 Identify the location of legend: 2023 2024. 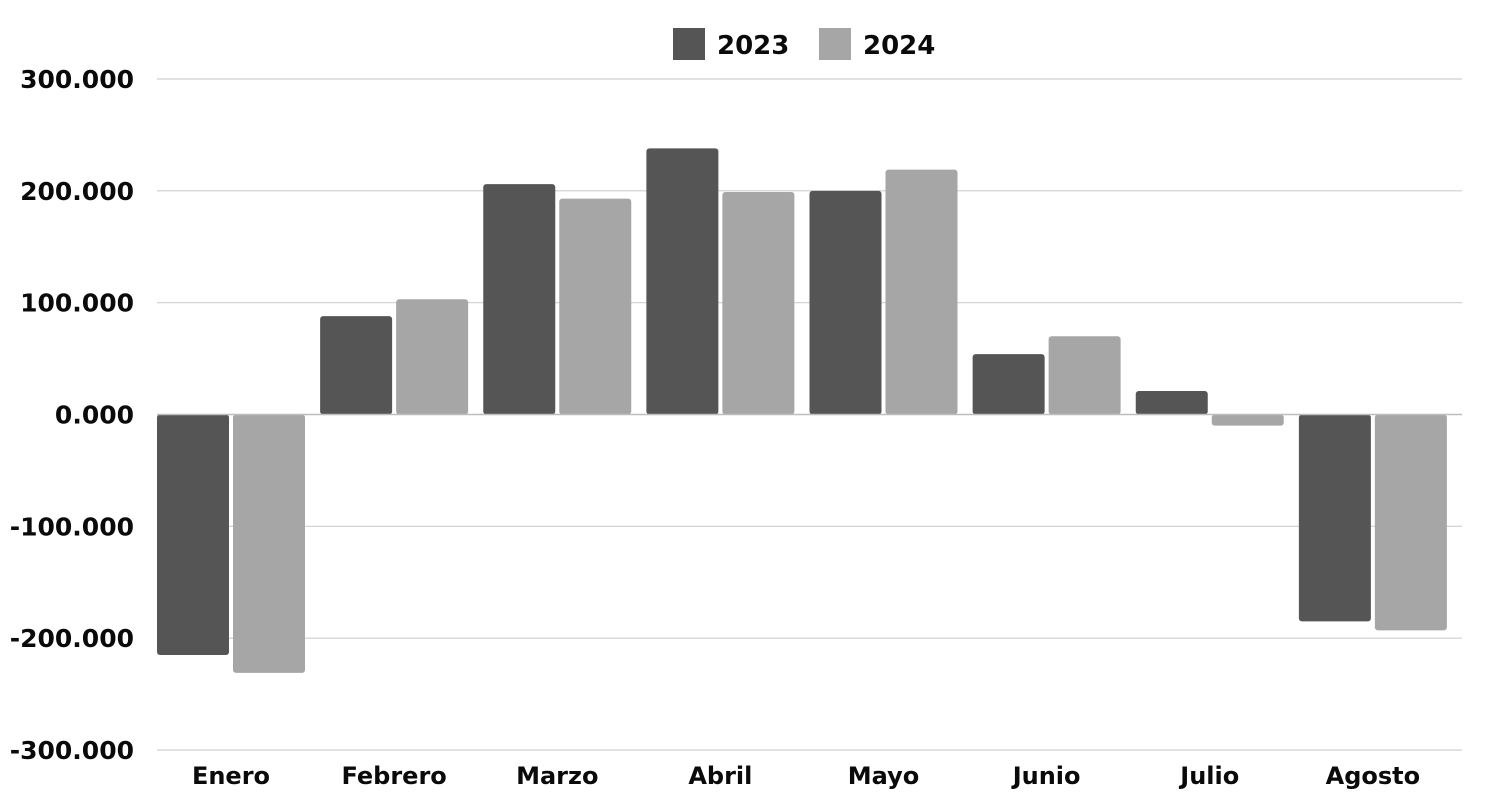
(804, 44).